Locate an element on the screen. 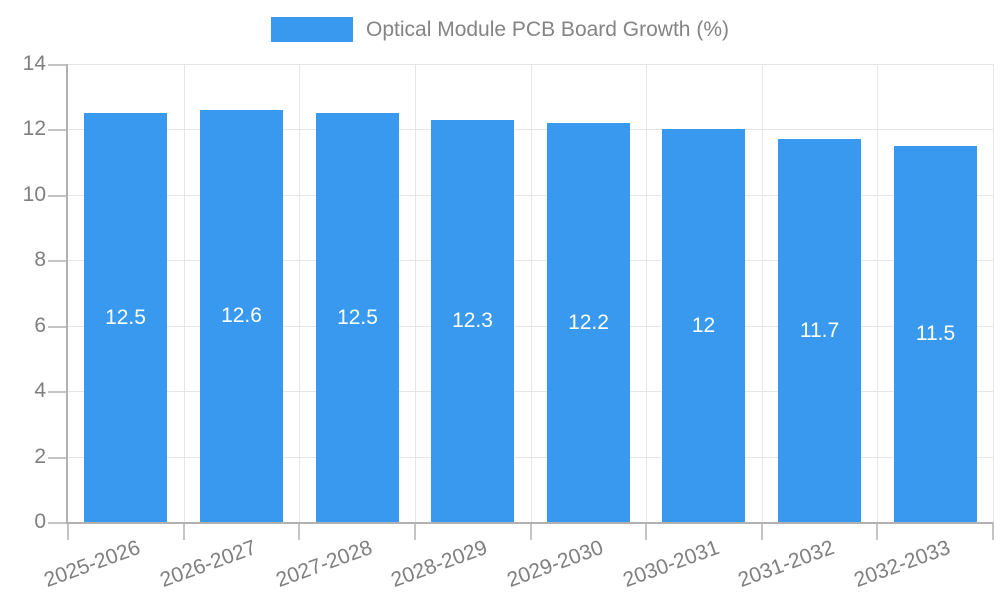  x-tick-label: 2027-2028 is located at coordinates (323, 564).